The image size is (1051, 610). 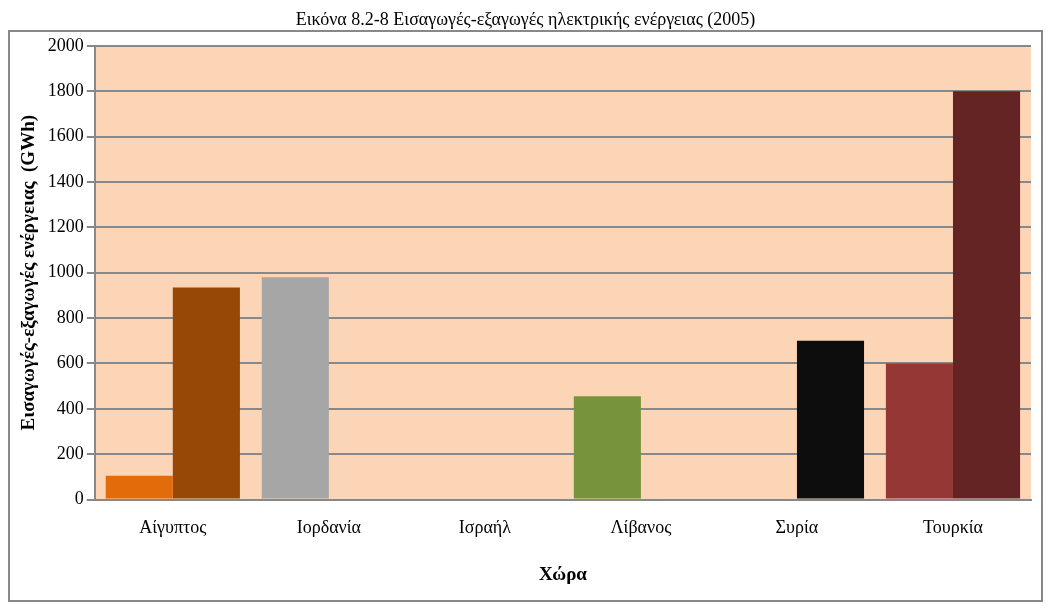 I want to click on x-tick-label: Λίβανος, so click(x=641, y=527).